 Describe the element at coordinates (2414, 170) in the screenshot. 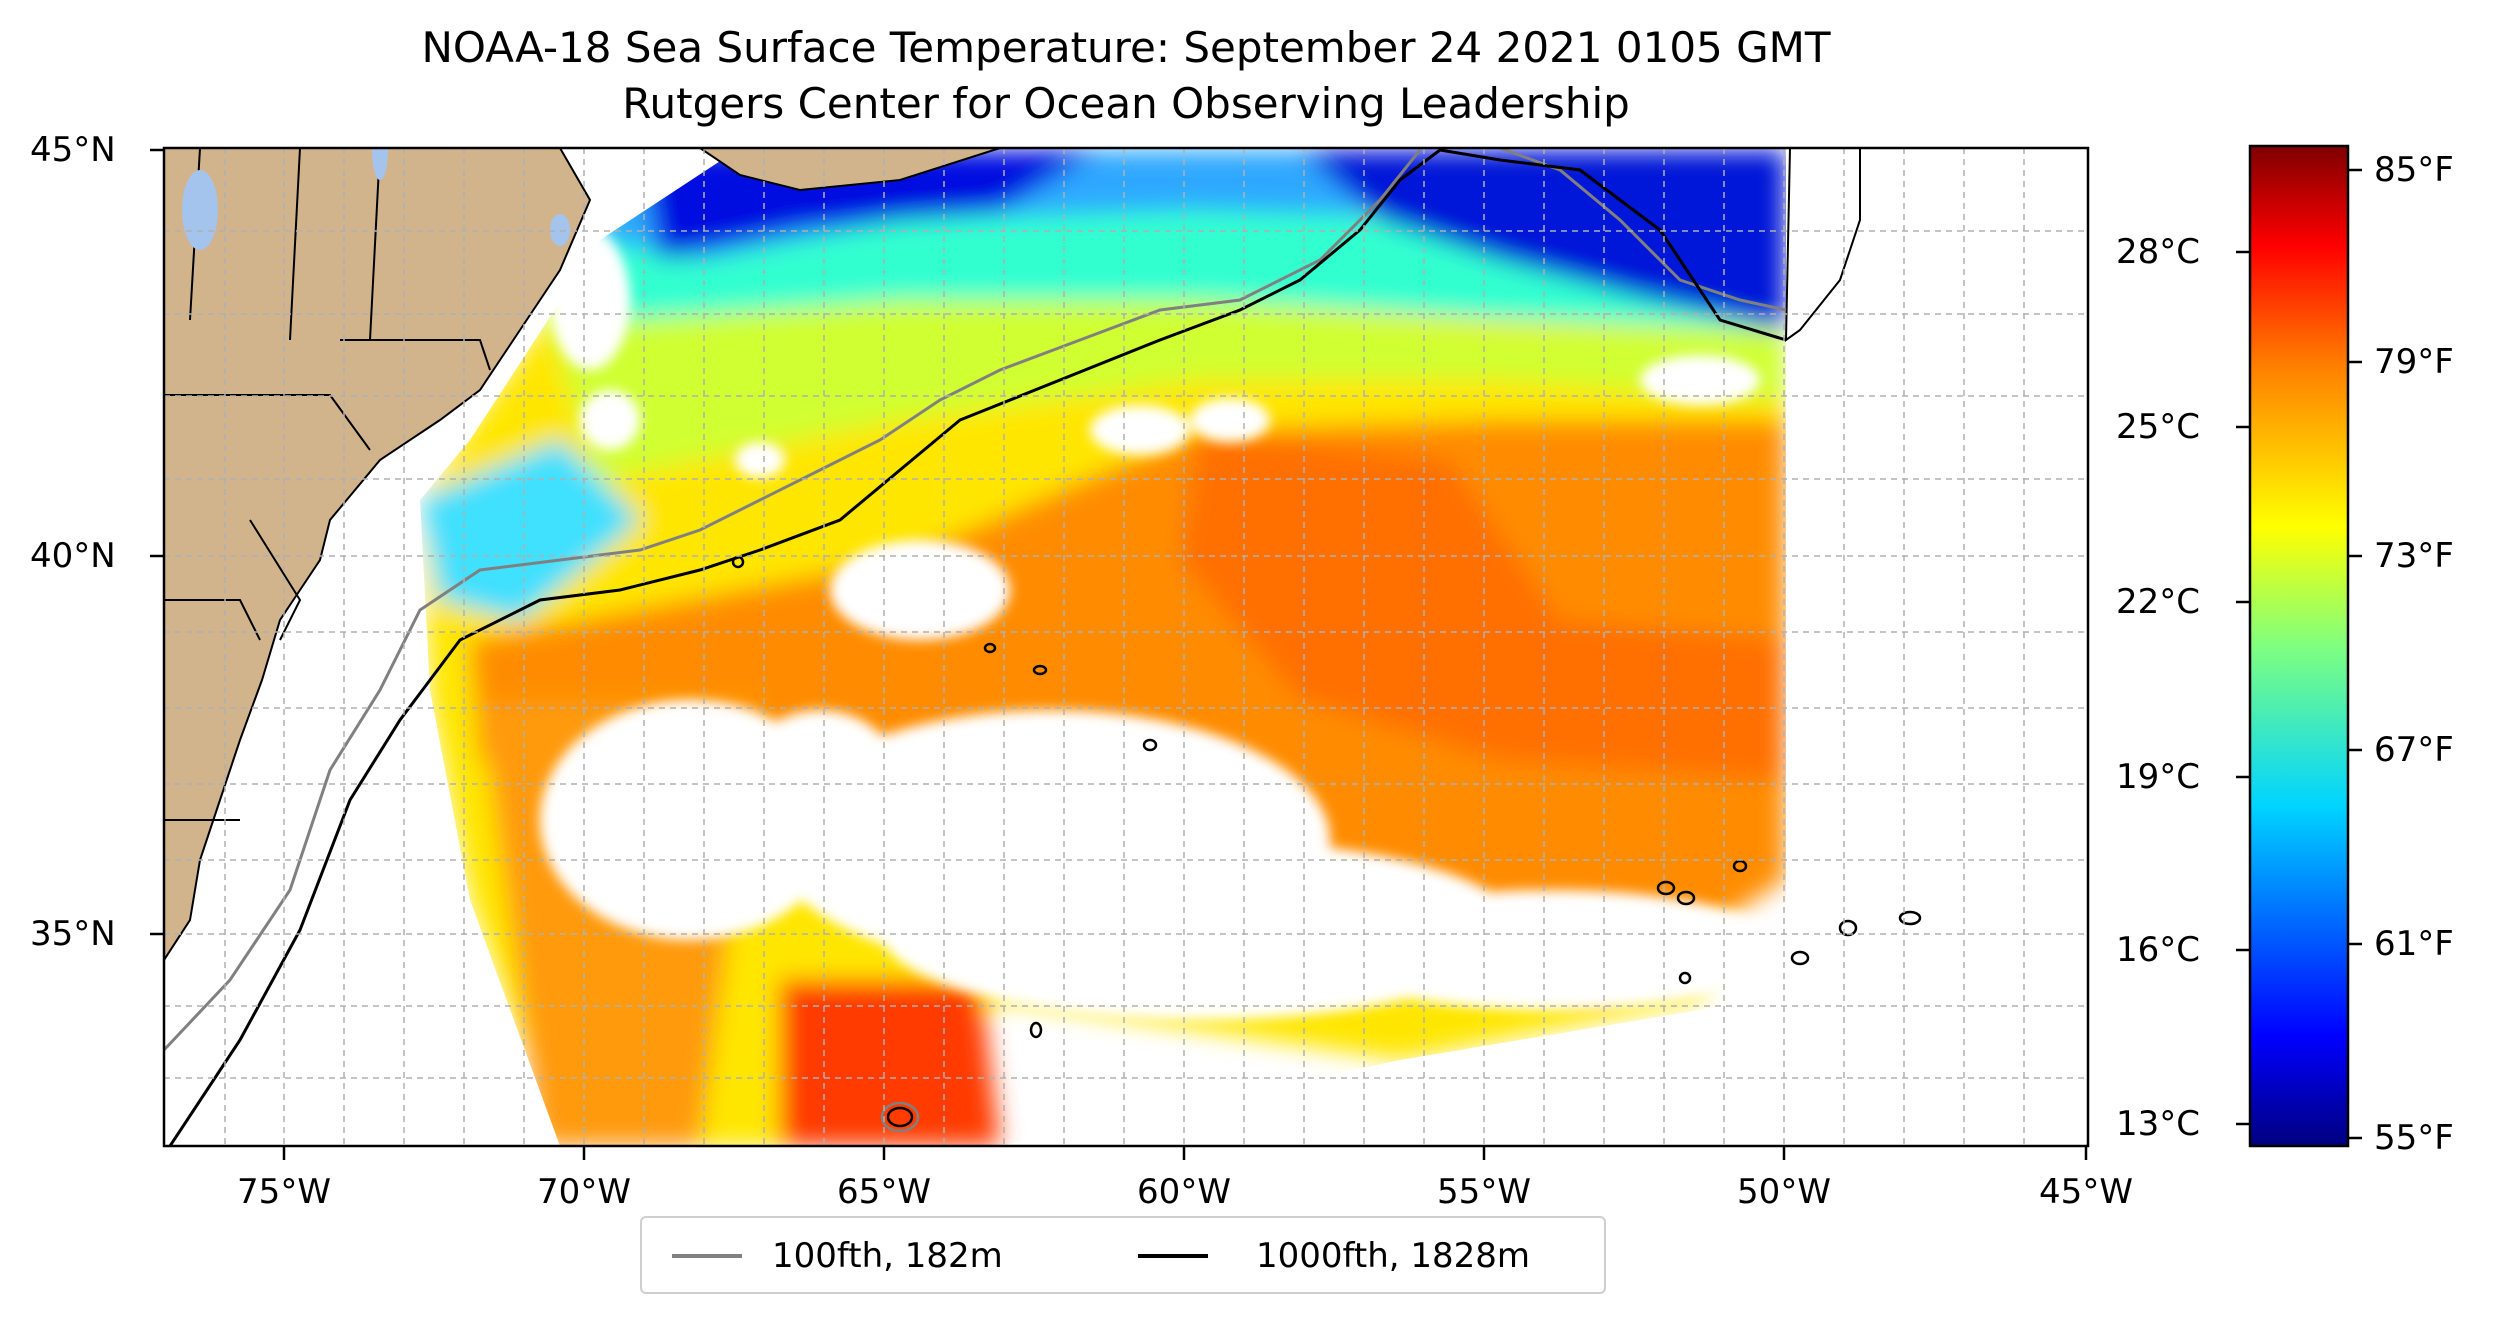

I see `colorbar-fahrenheit-label: 85°F` at that location.